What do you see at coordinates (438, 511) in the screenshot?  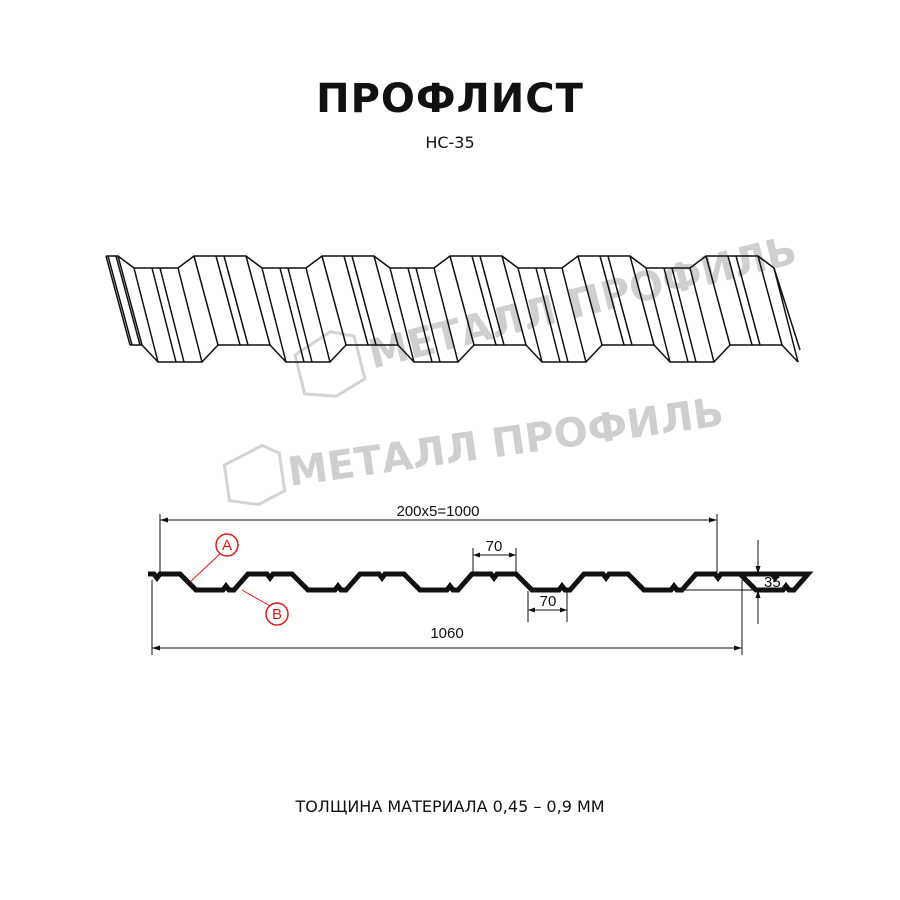 I see `dim-pitch-total: 200x5=1000` at bounding box center [438, 511].